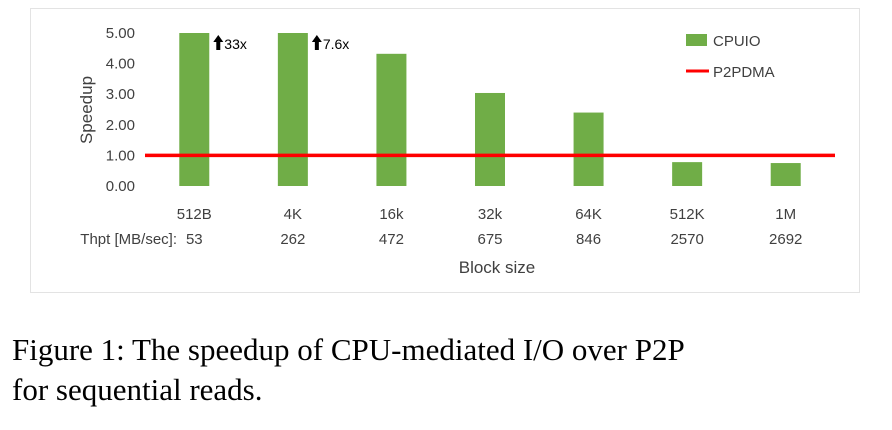 This screenshot has height=430, width=892. I want to click on legend-label-p2pdma: P2PDMA, so click(744, 72).